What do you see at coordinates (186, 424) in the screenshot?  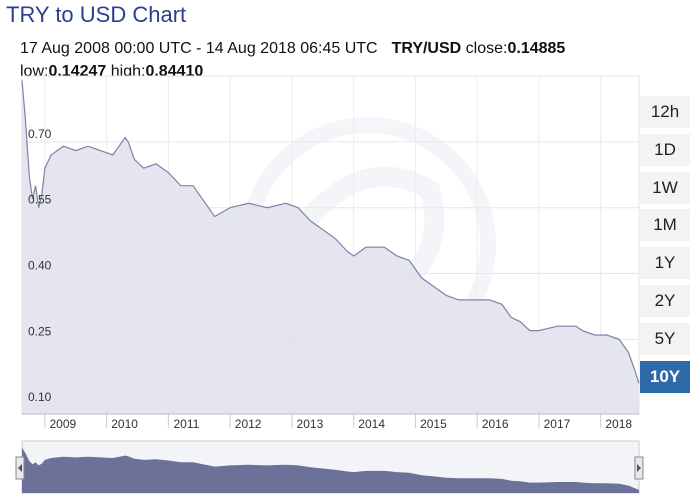 I see `x-tick-label: 2011` at bounding box center [186, 424].